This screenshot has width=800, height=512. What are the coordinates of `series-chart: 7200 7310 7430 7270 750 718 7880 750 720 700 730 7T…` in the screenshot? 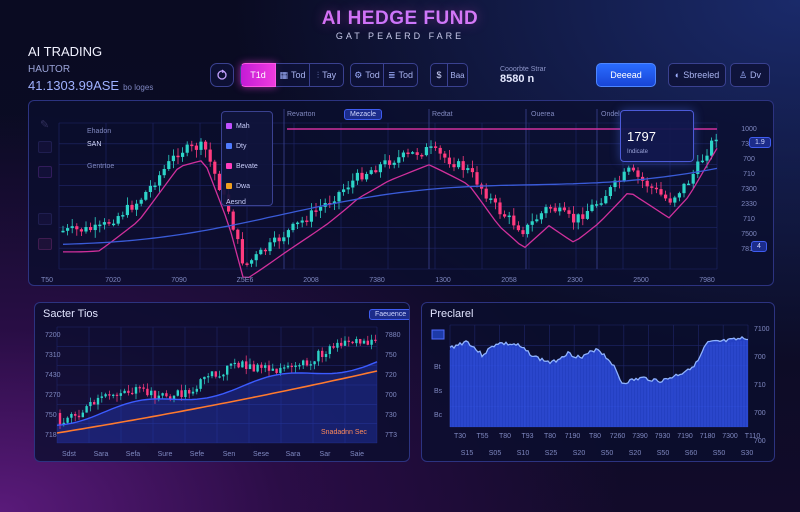 It's located at (222, 382).